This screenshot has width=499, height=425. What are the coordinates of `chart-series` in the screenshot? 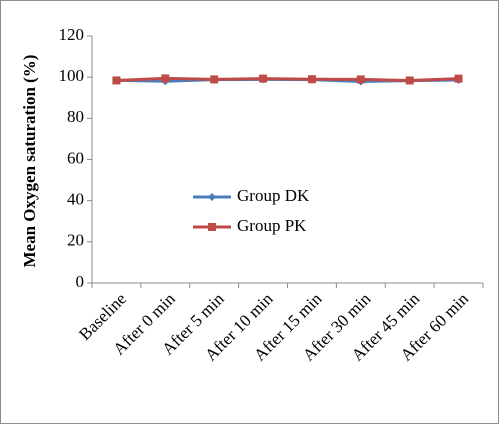 It's located at (287, 80).